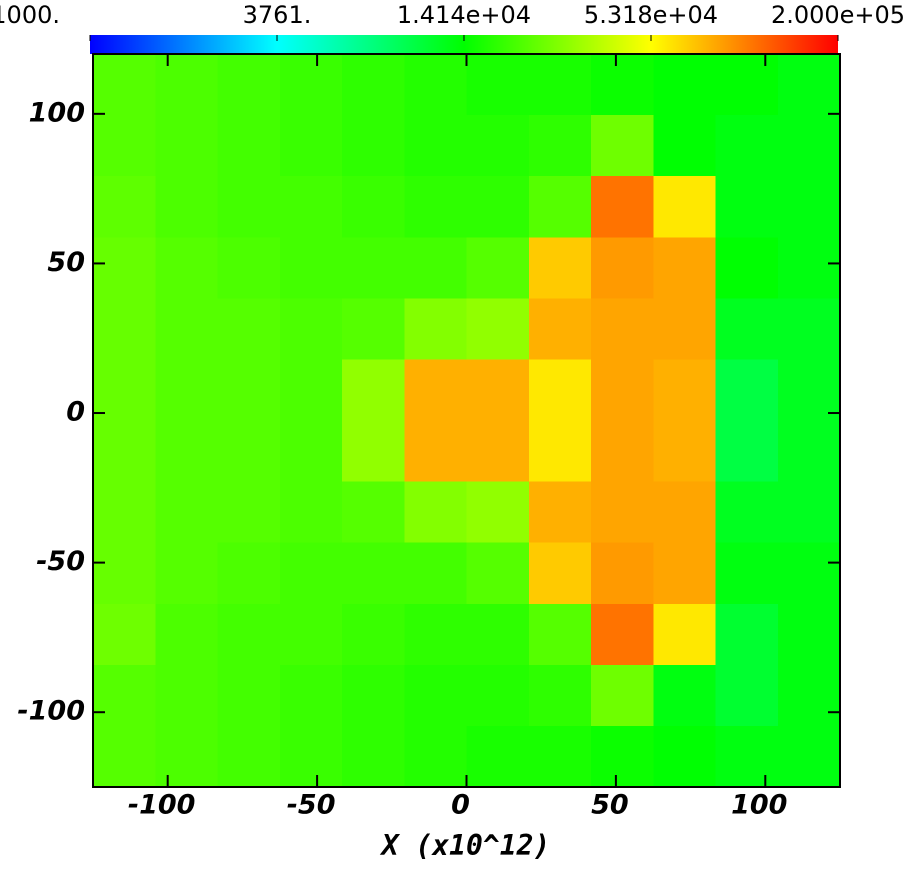 The width and height of the screenshot is (912, 871). I want to click on x-tick-label: -100, so click(162, 805).